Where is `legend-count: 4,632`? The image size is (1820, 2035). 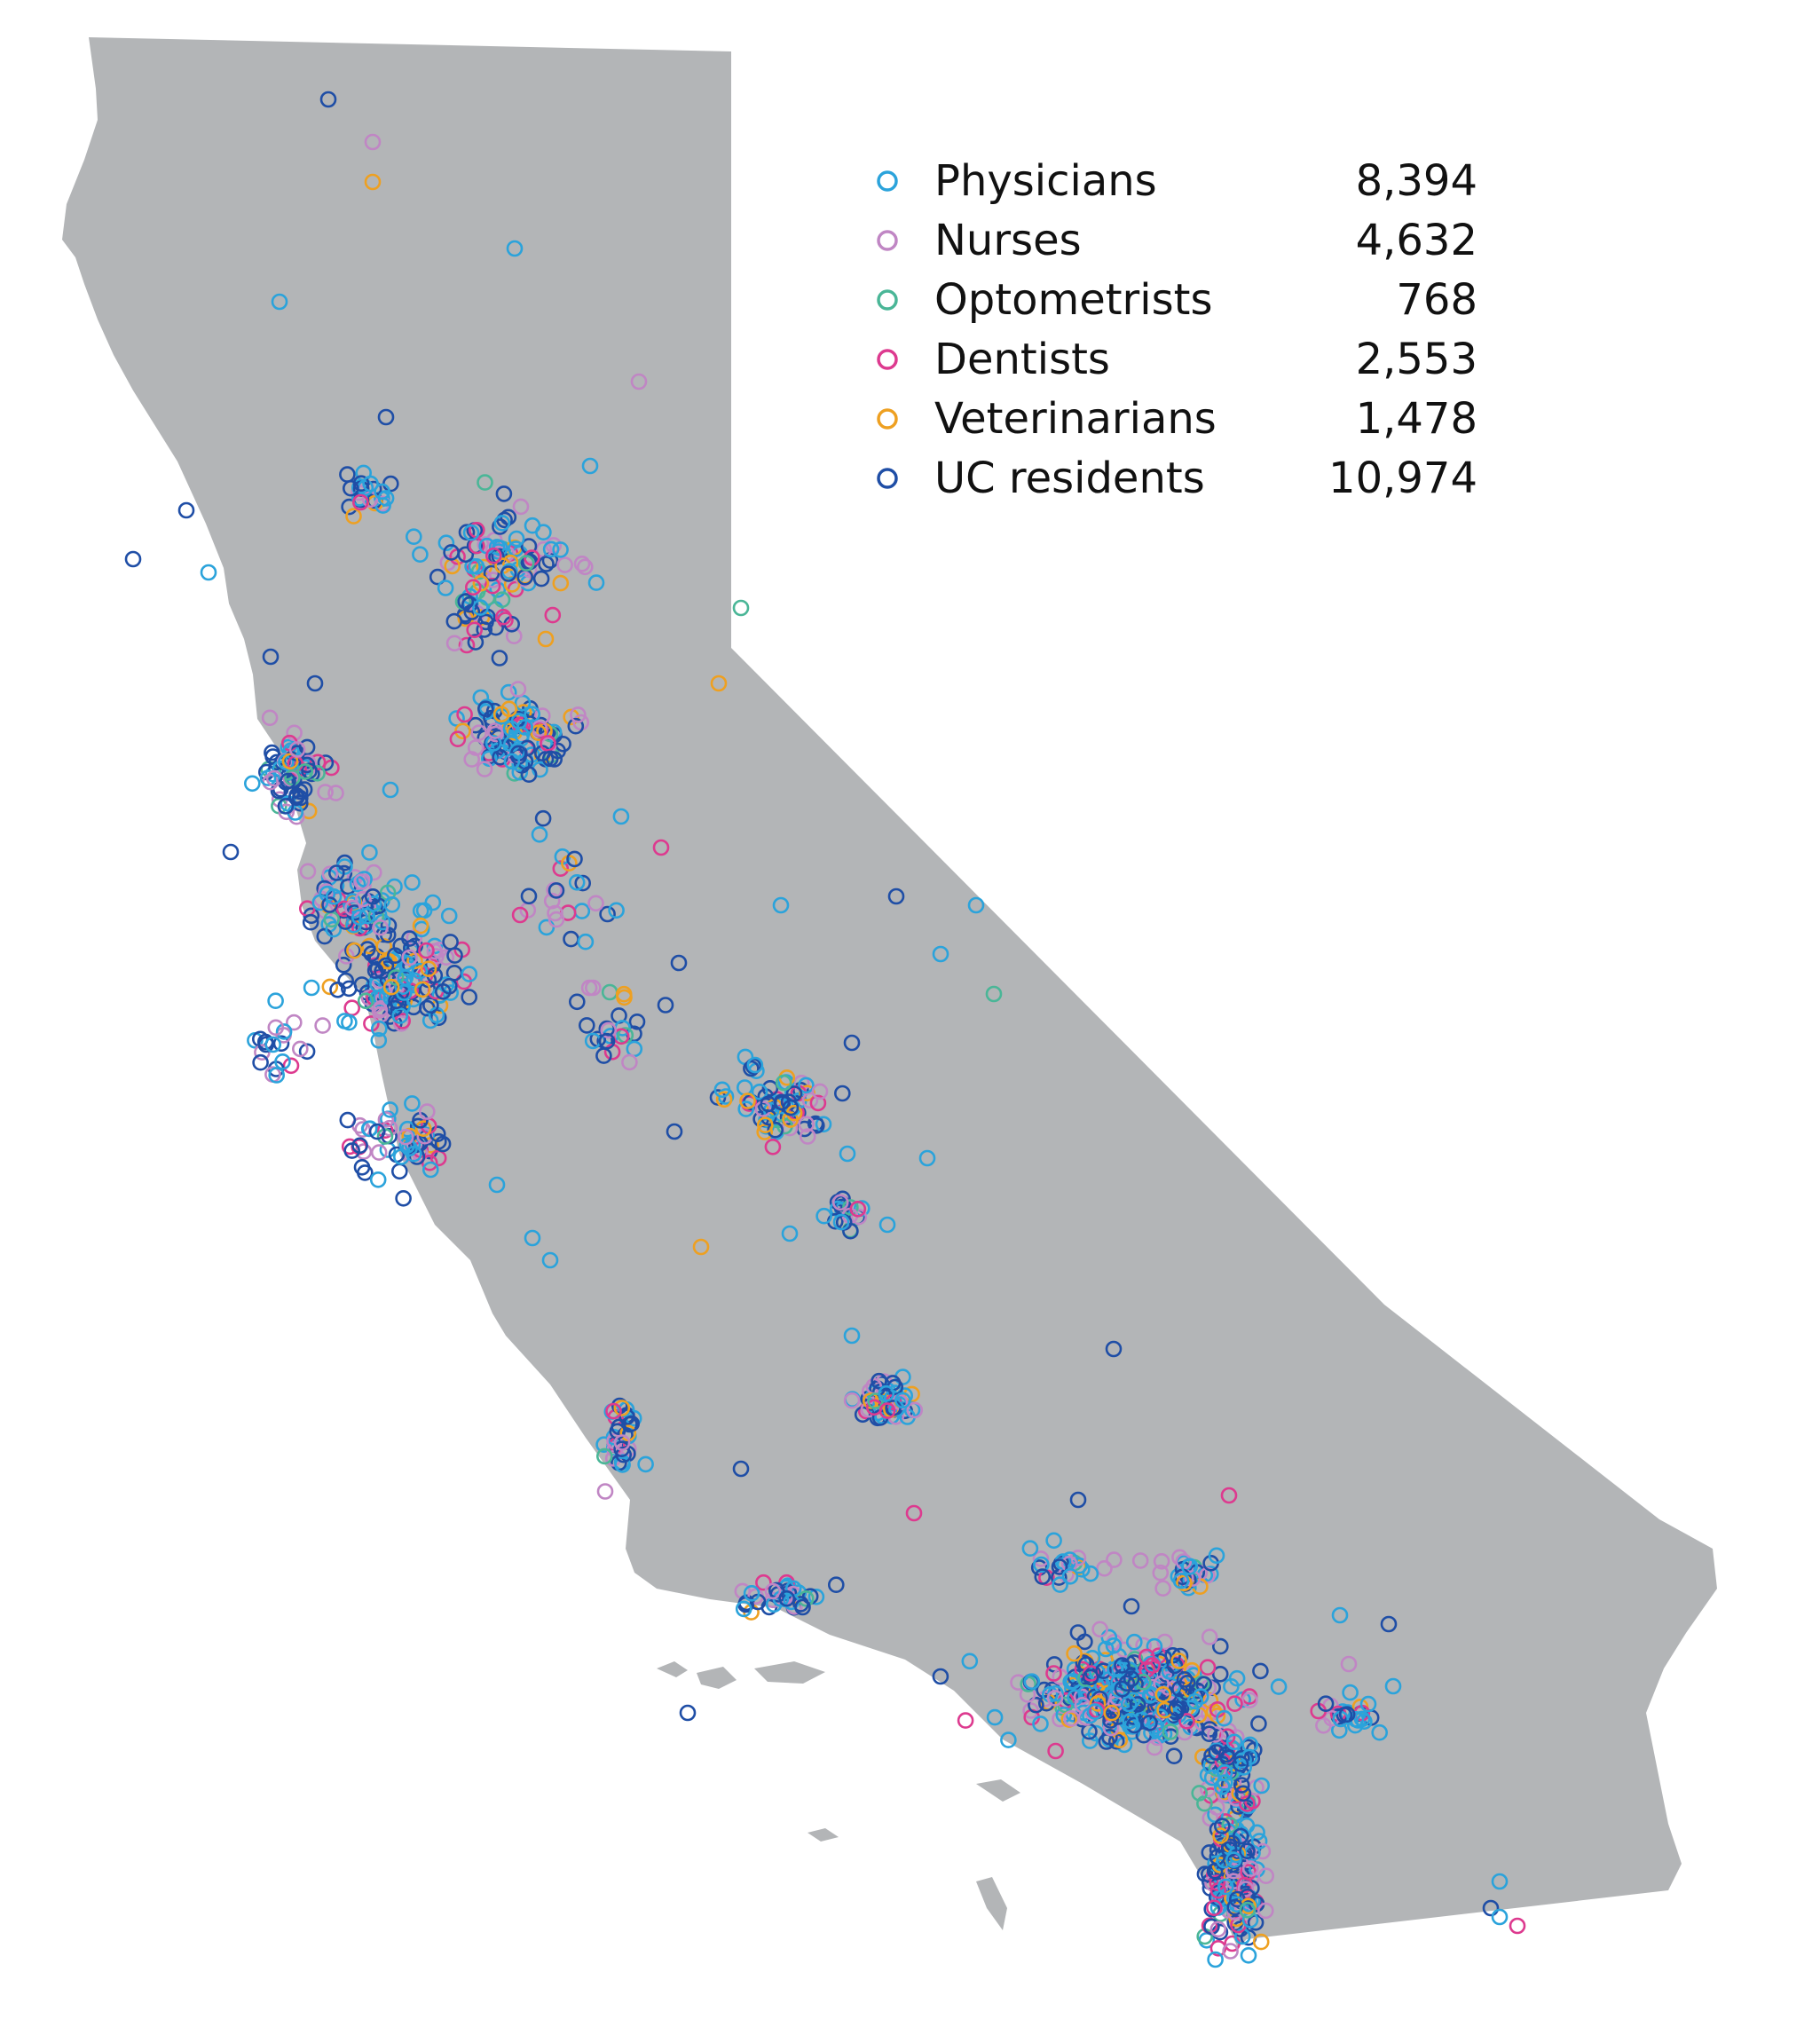
legend-count: 4,632 is located at coordinates (1416, 240).